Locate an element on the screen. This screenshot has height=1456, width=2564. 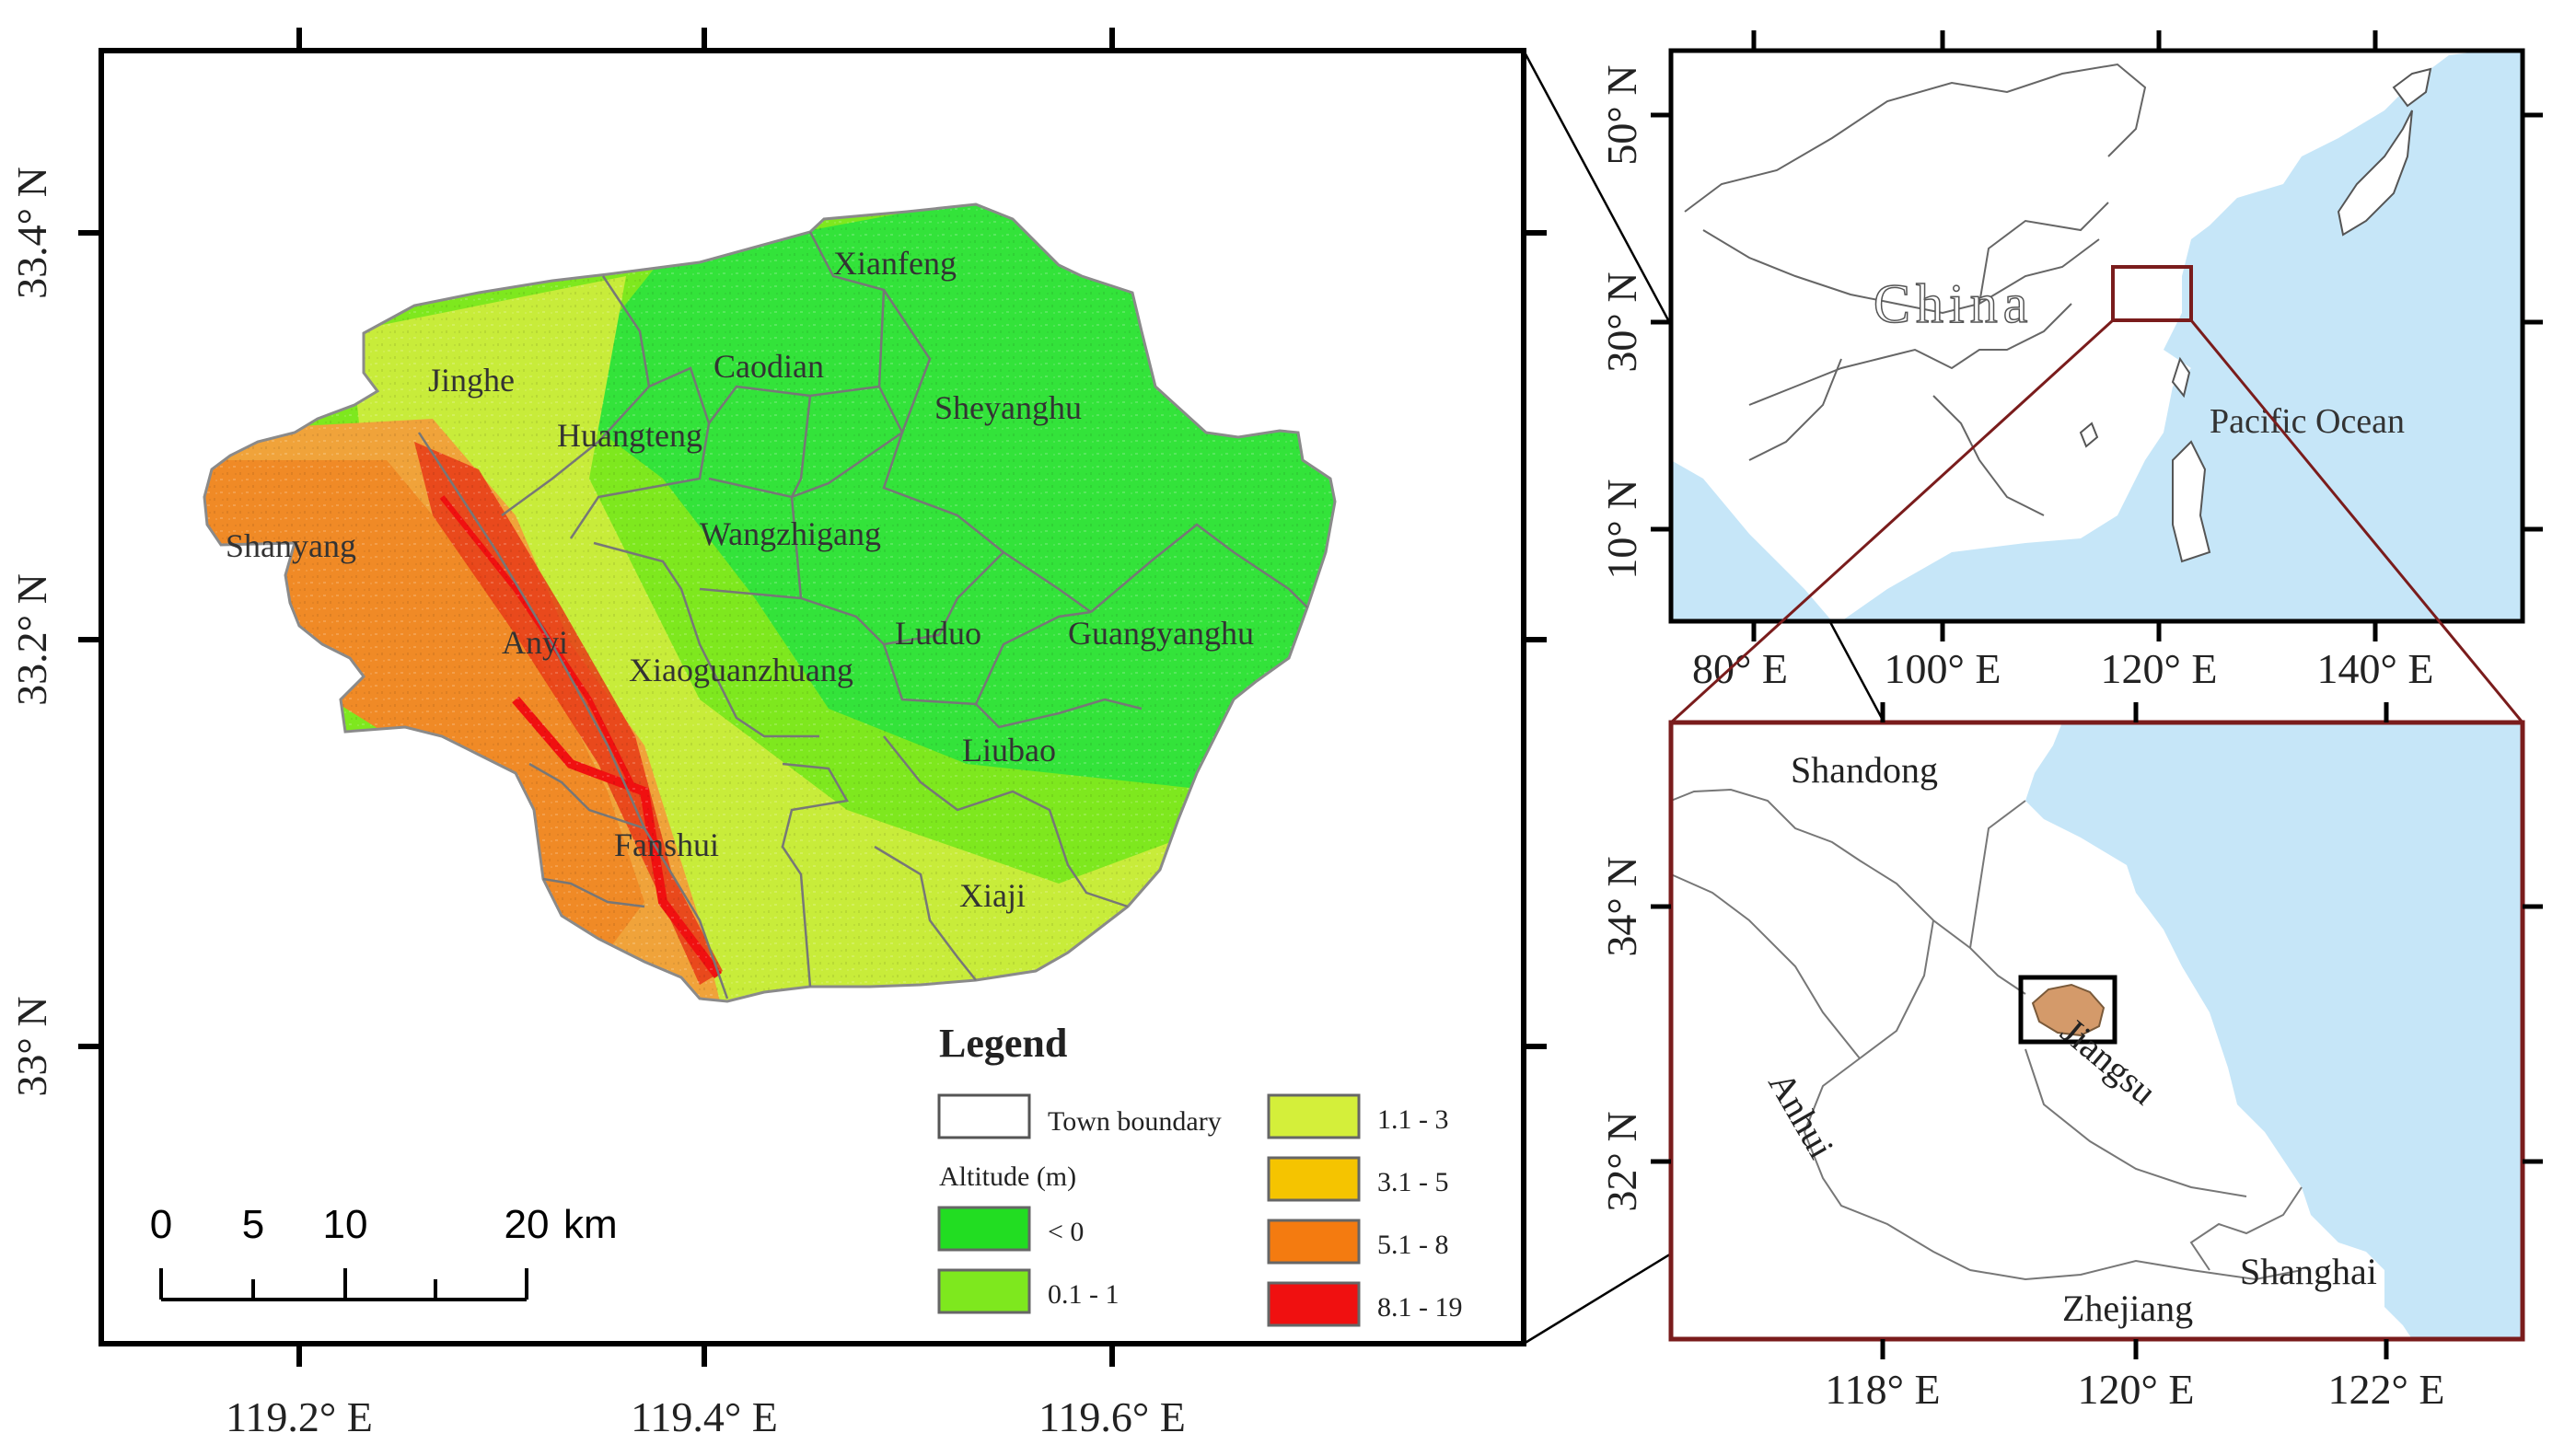
town-label-shanyang: Shanyang is located at coordinates (291, 545).